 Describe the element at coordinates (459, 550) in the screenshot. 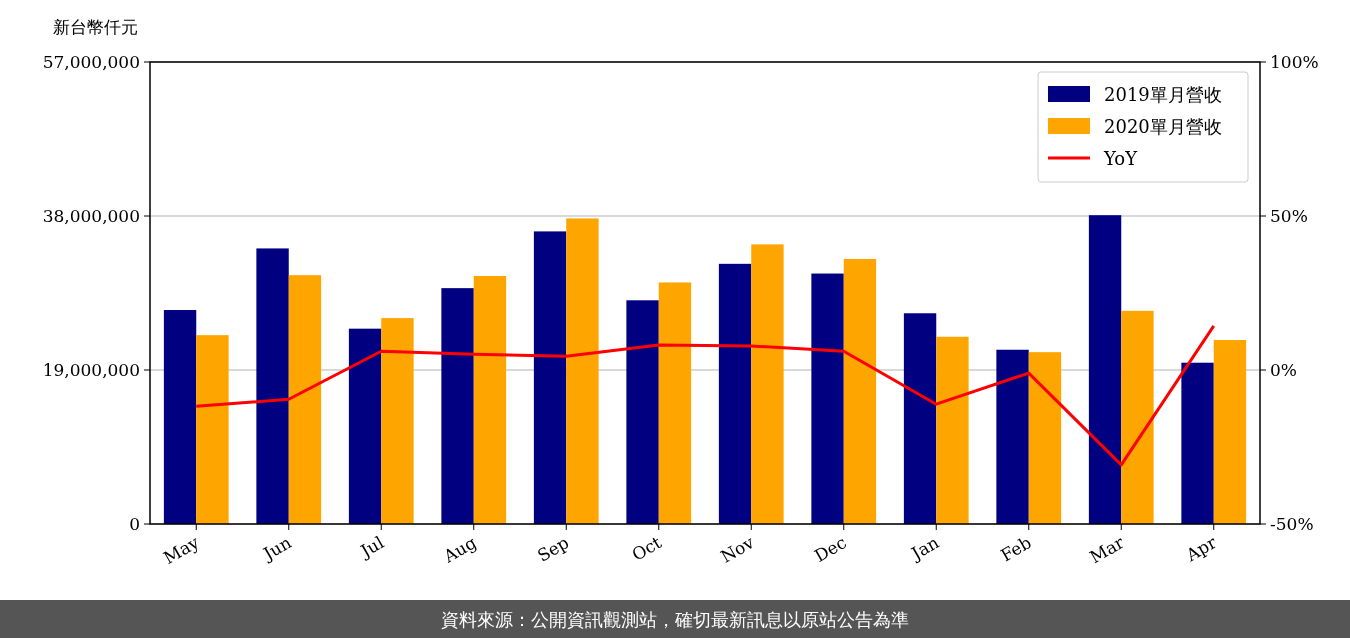

I see `x-tick-label: Aug` at that location.